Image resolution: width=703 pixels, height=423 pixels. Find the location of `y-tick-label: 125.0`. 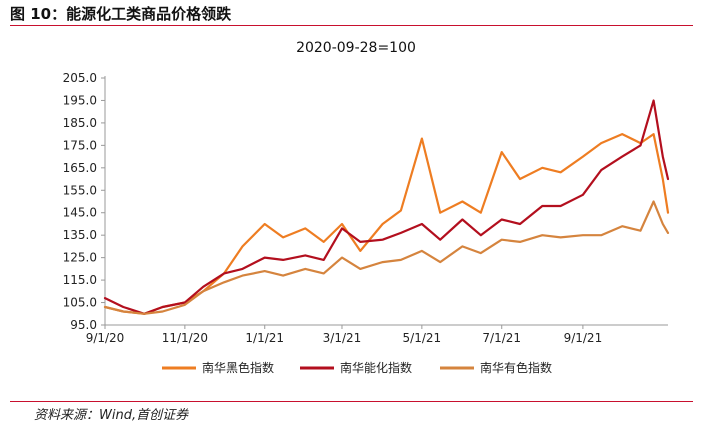

y-tick-label: 125.0 is located at coordinates (80, 258).